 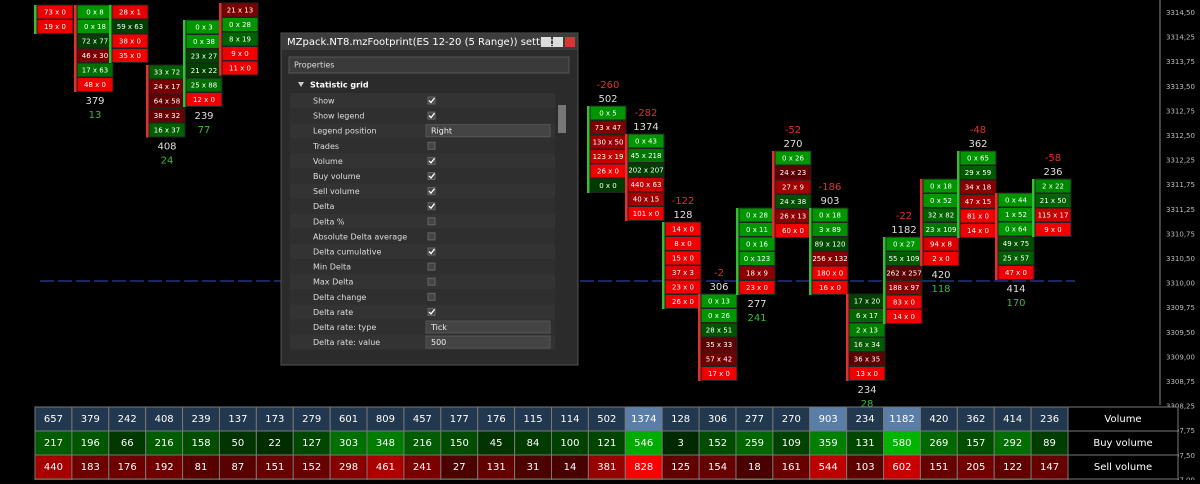 I want to click on cell-text: 0 x 38, so click(x=204, y=42).